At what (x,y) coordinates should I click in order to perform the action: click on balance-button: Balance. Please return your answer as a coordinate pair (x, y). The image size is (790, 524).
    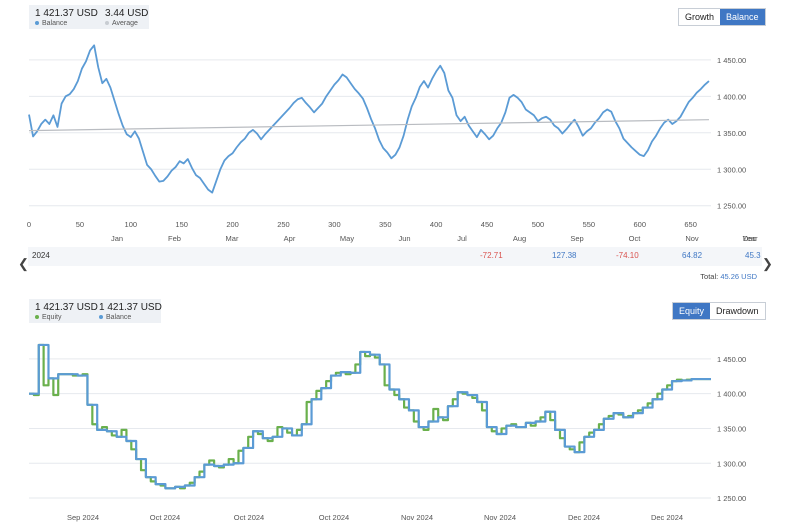
    Looking at the image, I should click on (742, 17).